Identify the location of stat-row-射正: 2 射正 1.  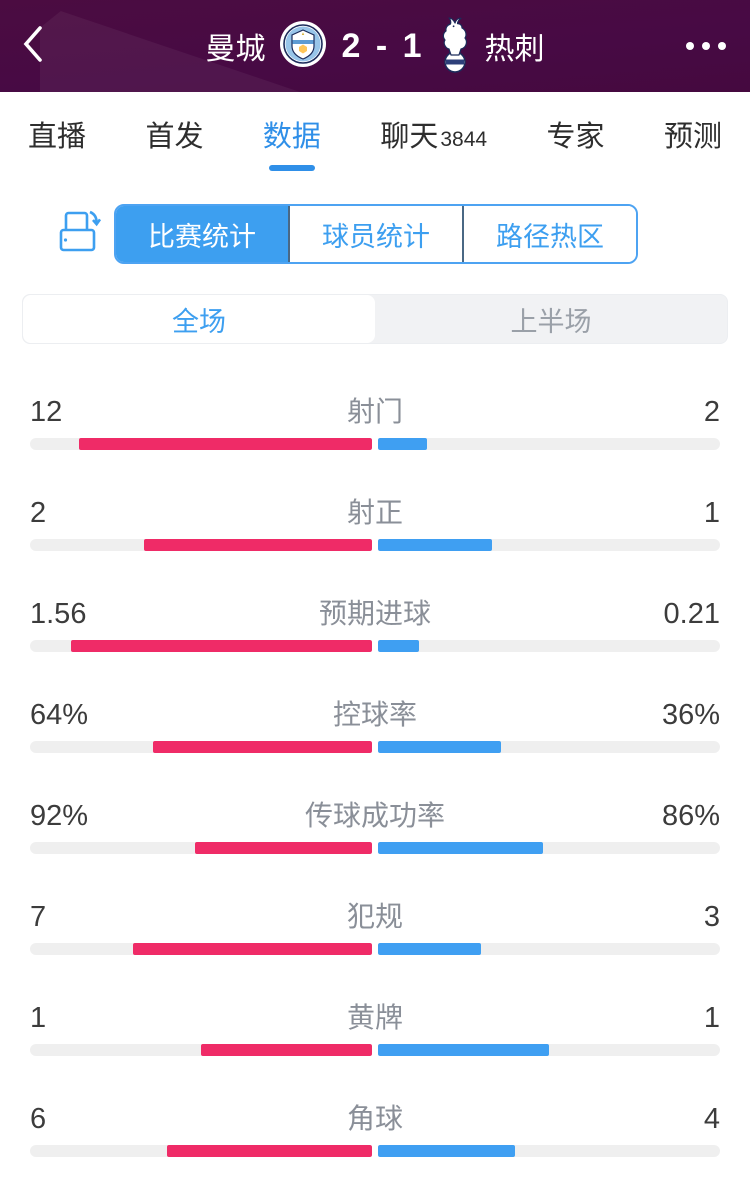
(375, 521).